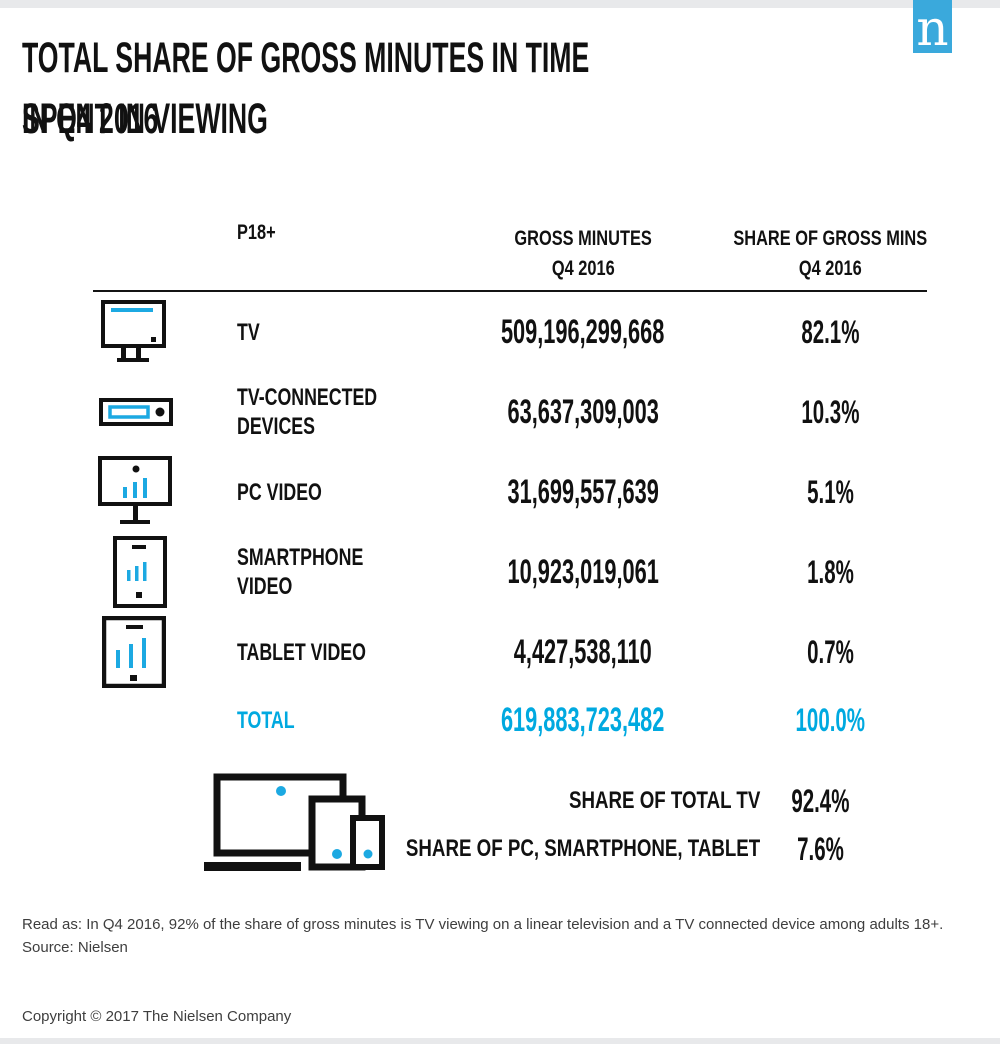 This screenshot has width=1000, height=1044. I want to click on summary-label: SHARE OF PC, SMARTPHONE, TABLET, so click(582, 848).